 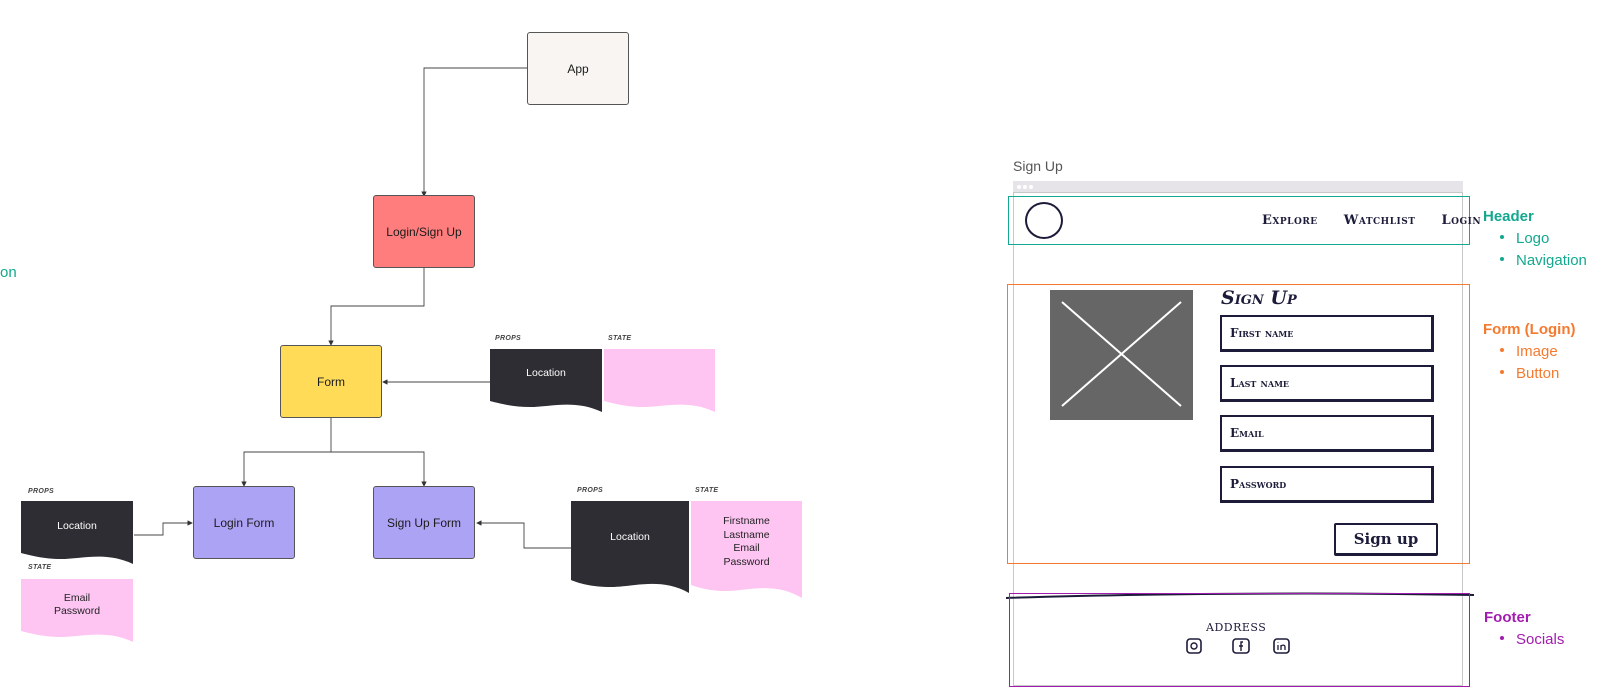 What do you see at coordinates (578, 68) in the screenshot?
I see `node-app: App` at bounding box center [578, 68].